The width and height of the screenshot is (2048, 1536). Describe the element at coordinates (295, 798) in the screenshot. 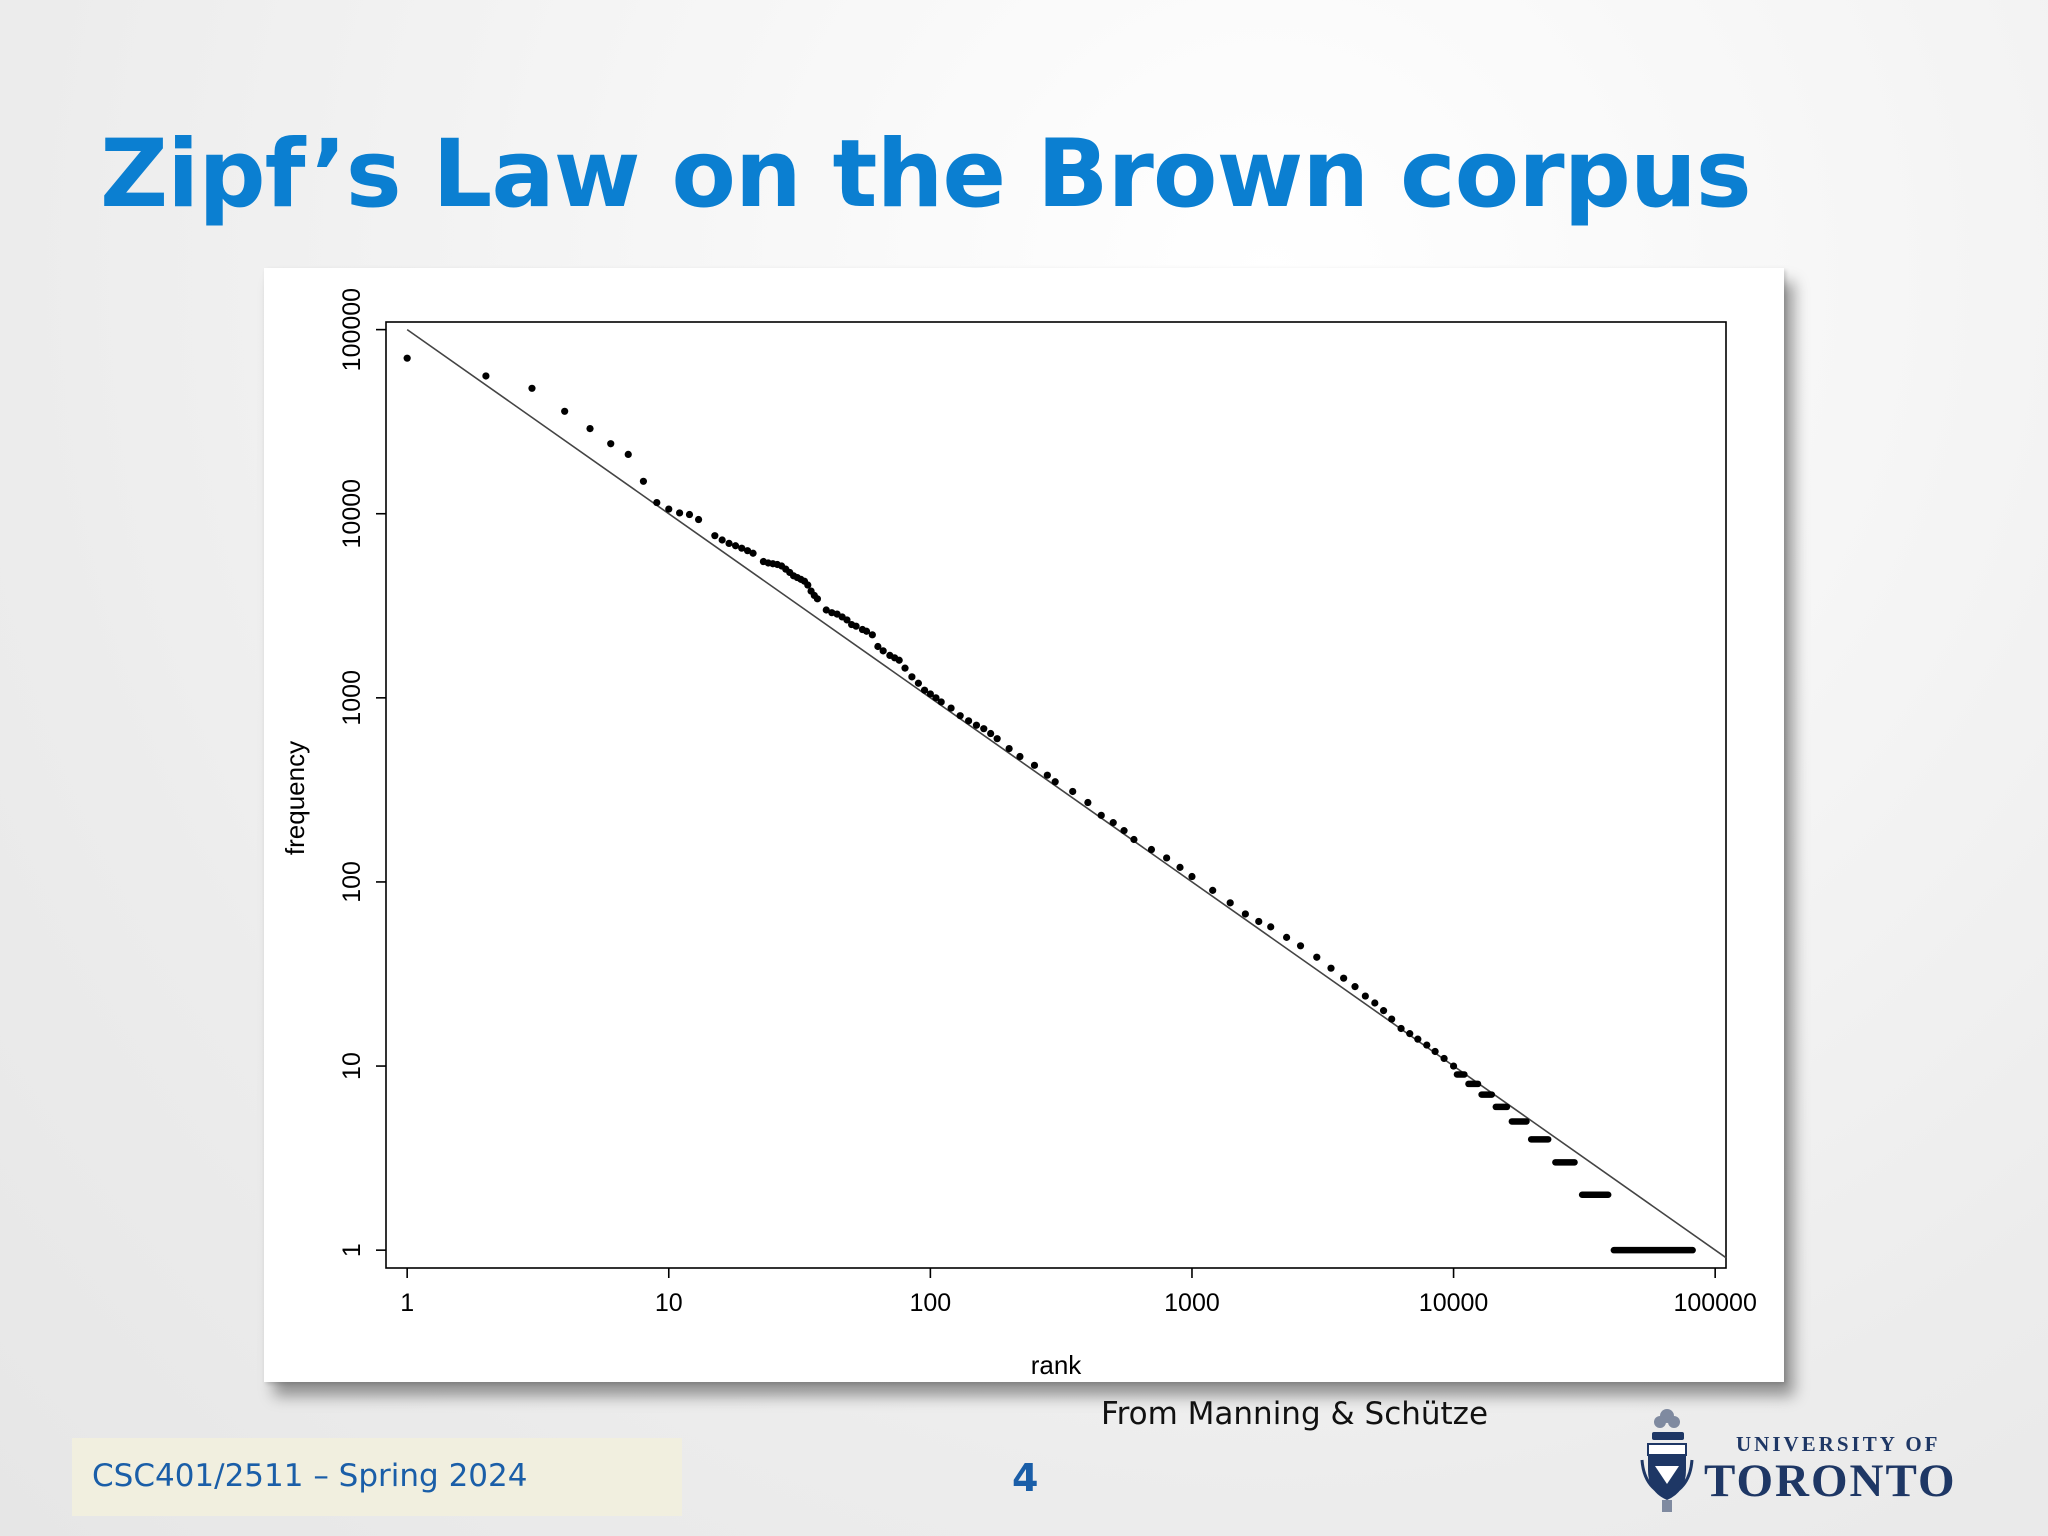

I see `y-axis-title: frequency` at that location.